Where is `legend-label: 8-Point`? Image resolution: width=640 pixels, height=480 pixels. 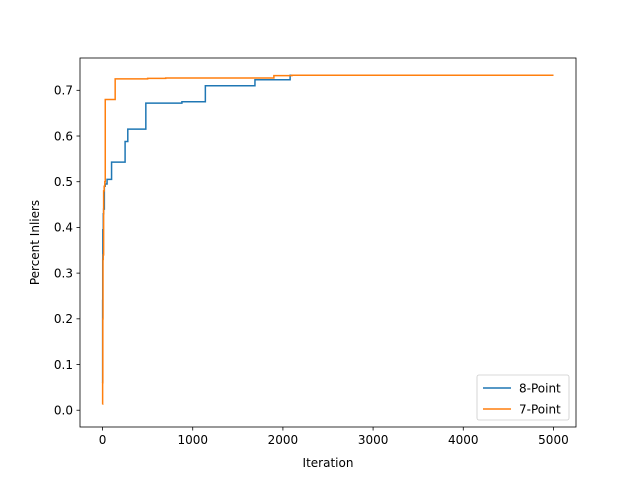
legend-label: 8-Point is located at coordinates (540, 388).